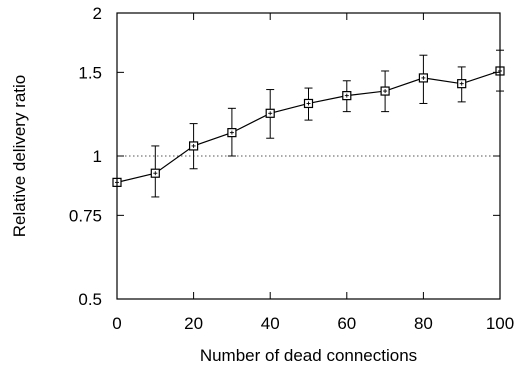  What do you see at coordinates (193, 323) in the screenshot?
I see `x-tick-label: 20` at bounding box center [193, 323].